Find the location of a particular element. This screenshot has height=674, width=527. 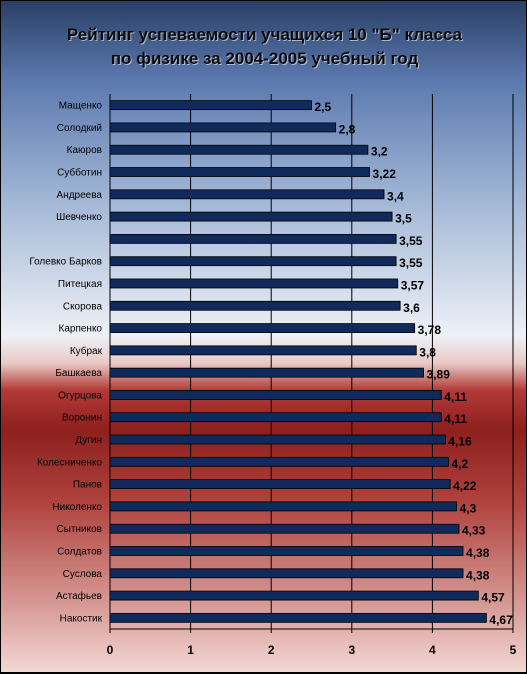

category-label: Субботин is located at coordinates (79, 173).